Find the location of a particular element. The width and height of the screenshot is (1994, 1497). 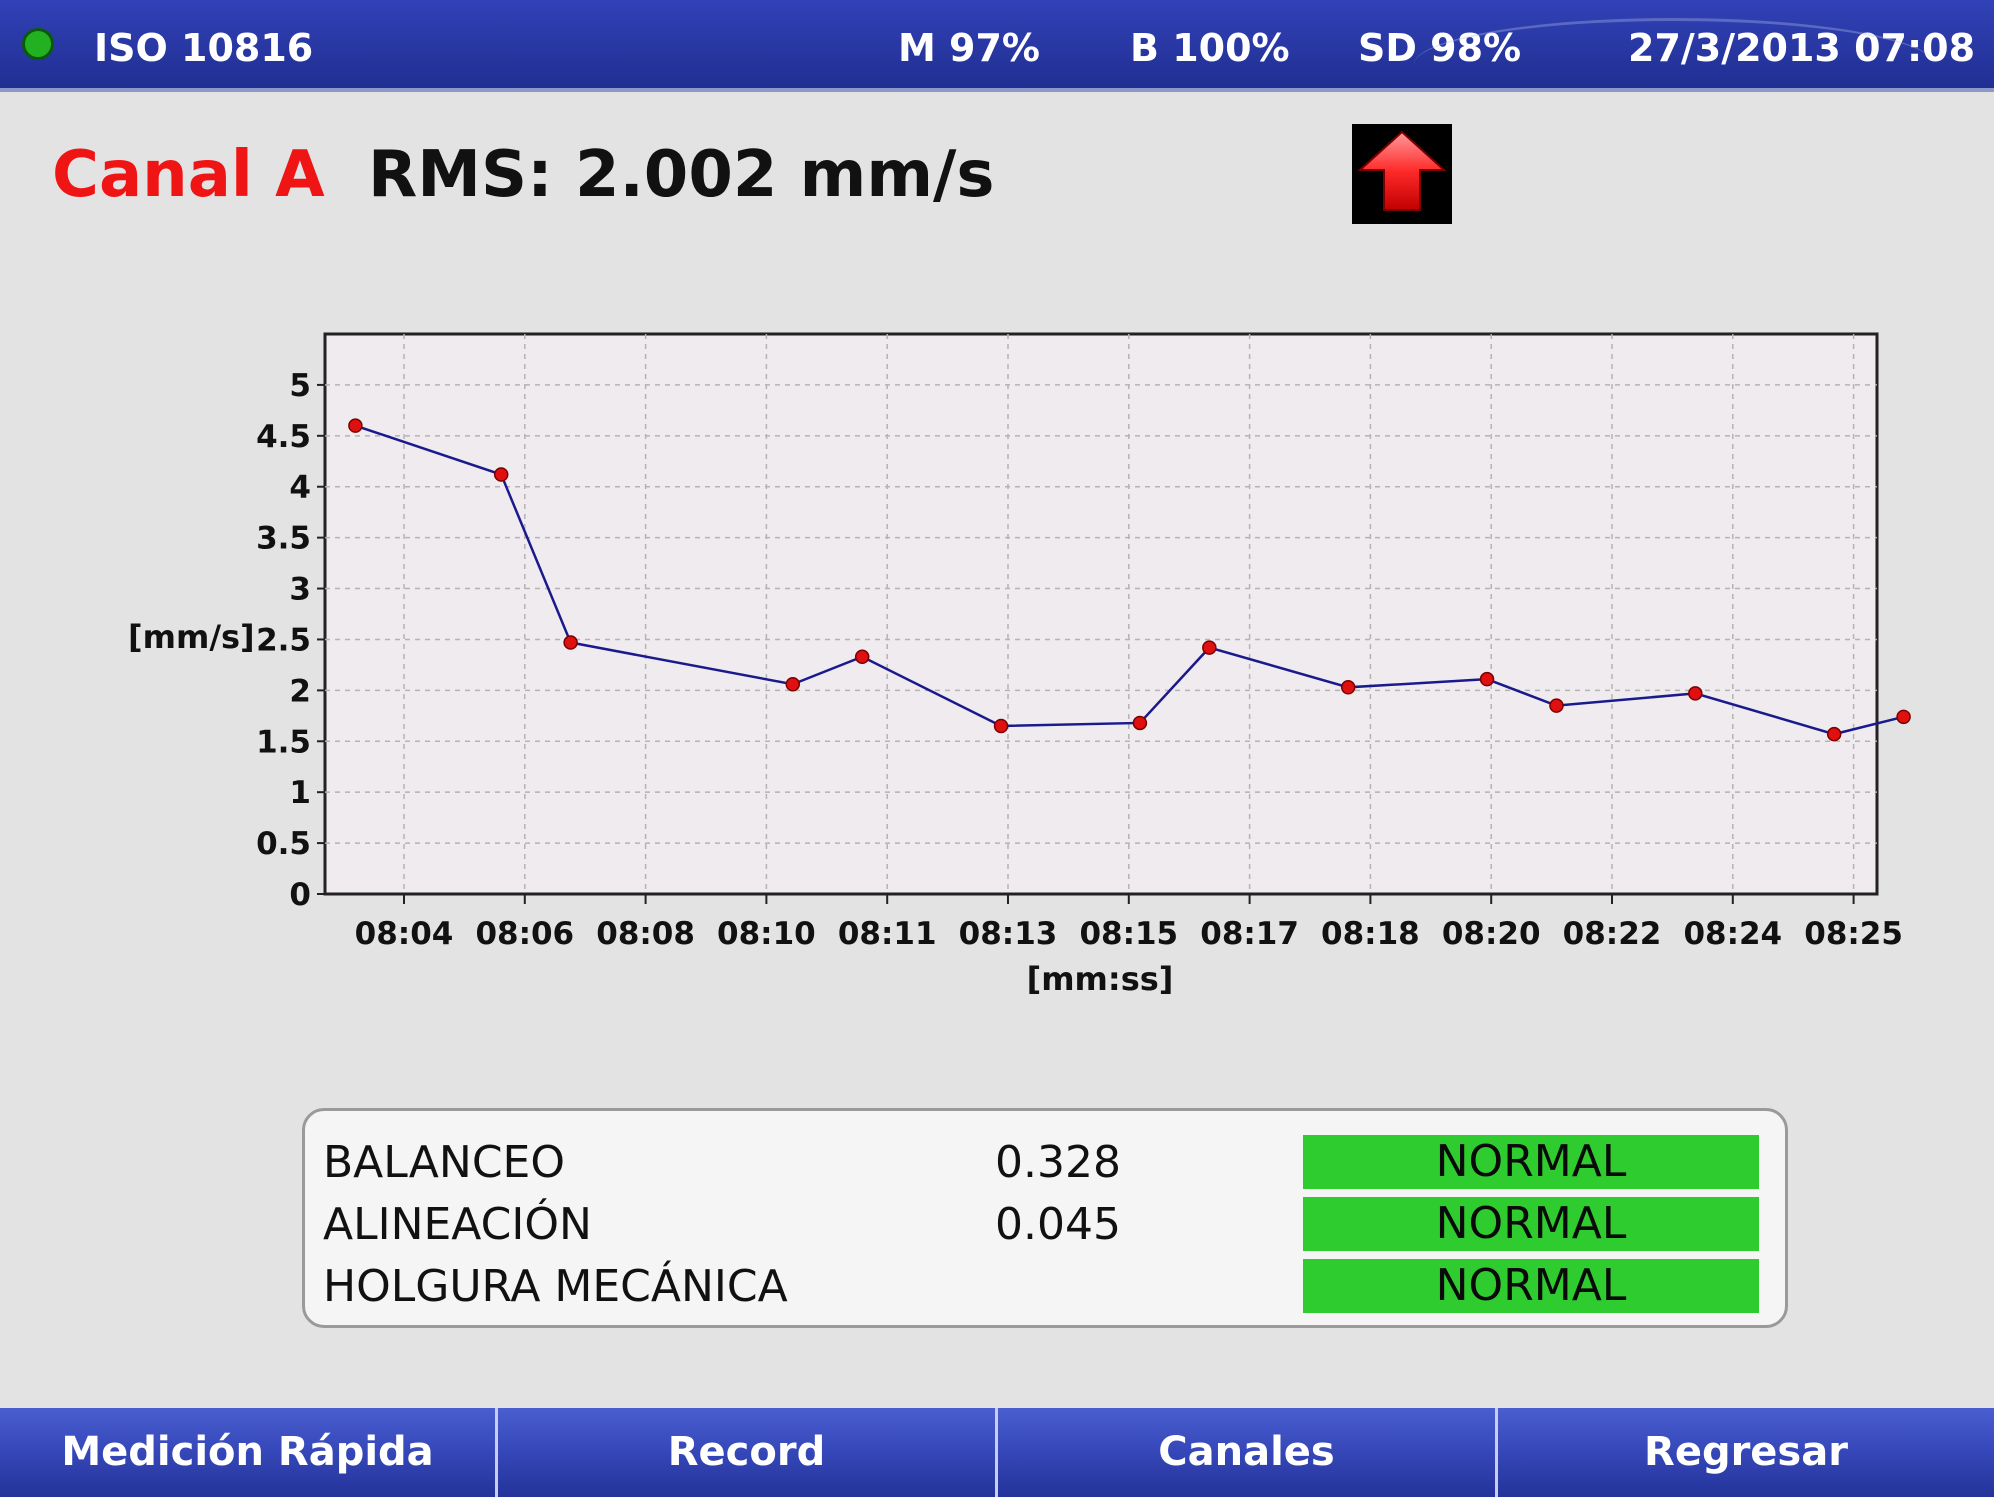

standard-label: ISO 10816 is located at coordinates (204, 48).